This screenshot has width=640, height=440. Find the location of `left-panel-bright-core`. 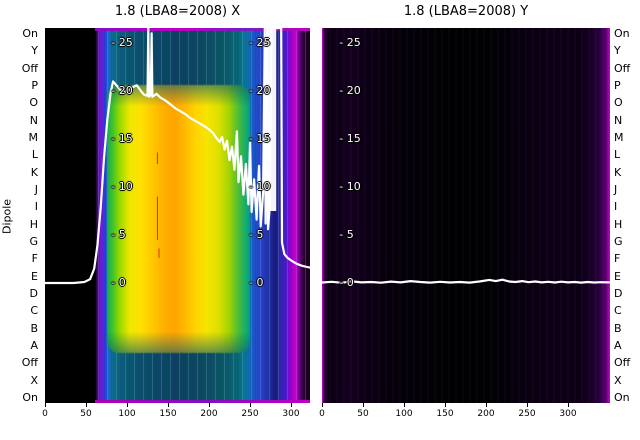

left-panel-bright-core is located at coordinates (178, 219).